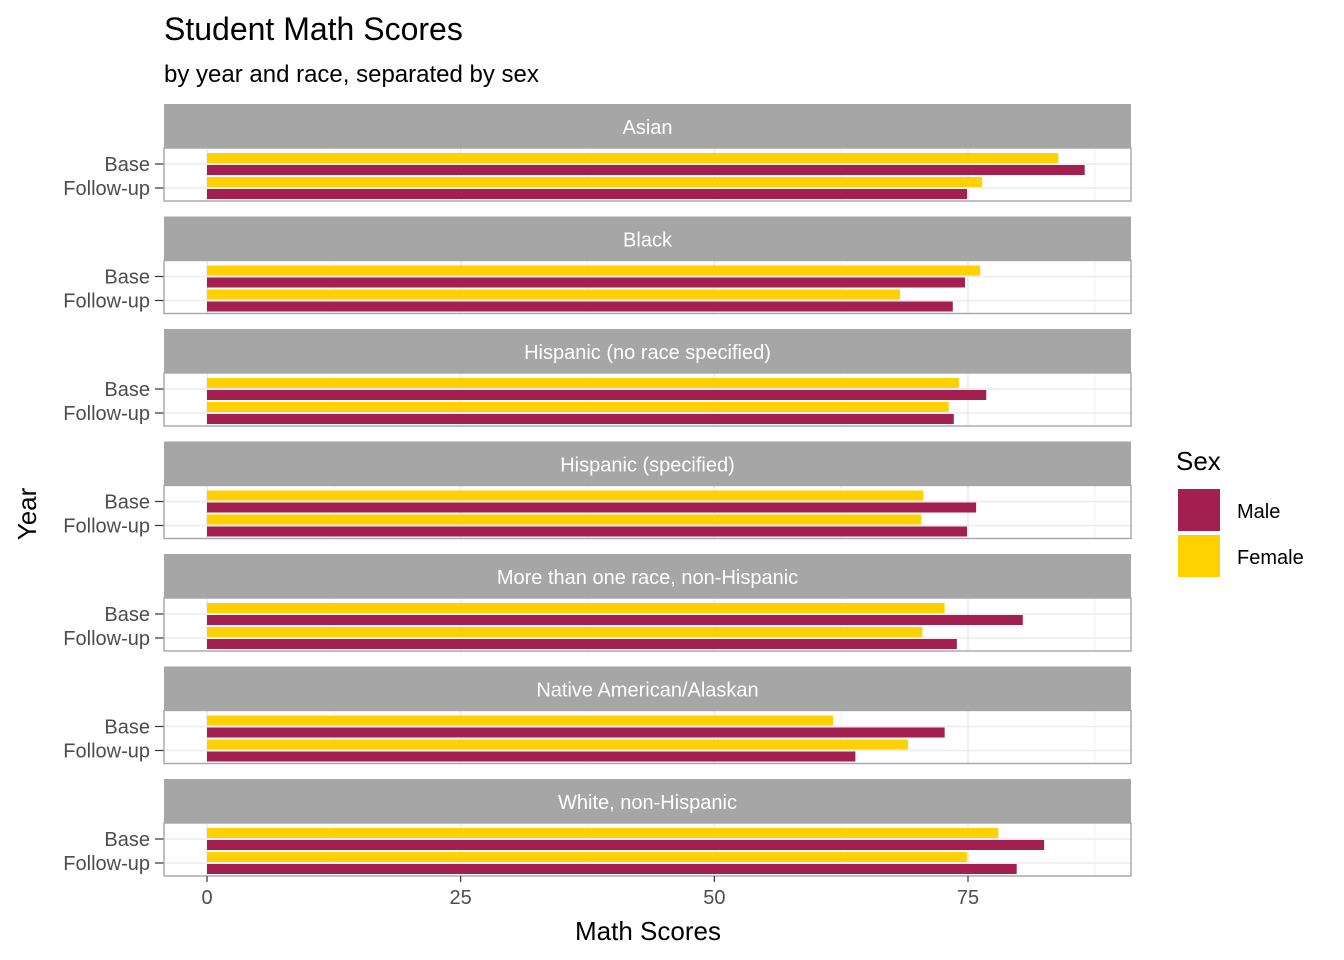 The width and height of the screenshot is (1344, 960). Describe the element at coordinates (968, 898) in the screenshot. I see `x-tick-label: 75` at that location.